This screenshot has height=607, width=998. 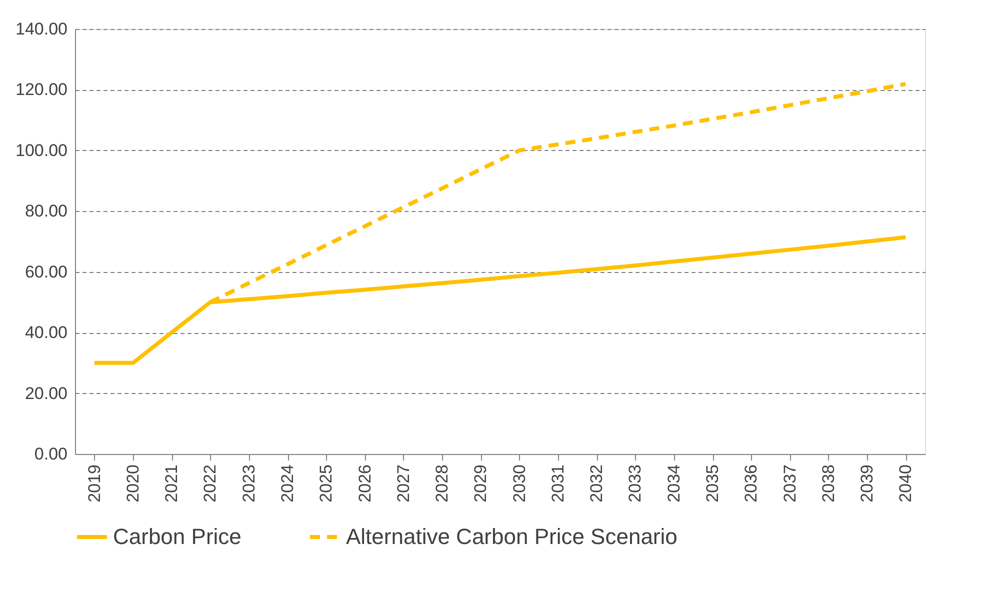 What do you see at coordinates (46, 332) in the screenshot?
I see `y-tick-label: 40.00` at bounding box center [46, 332].